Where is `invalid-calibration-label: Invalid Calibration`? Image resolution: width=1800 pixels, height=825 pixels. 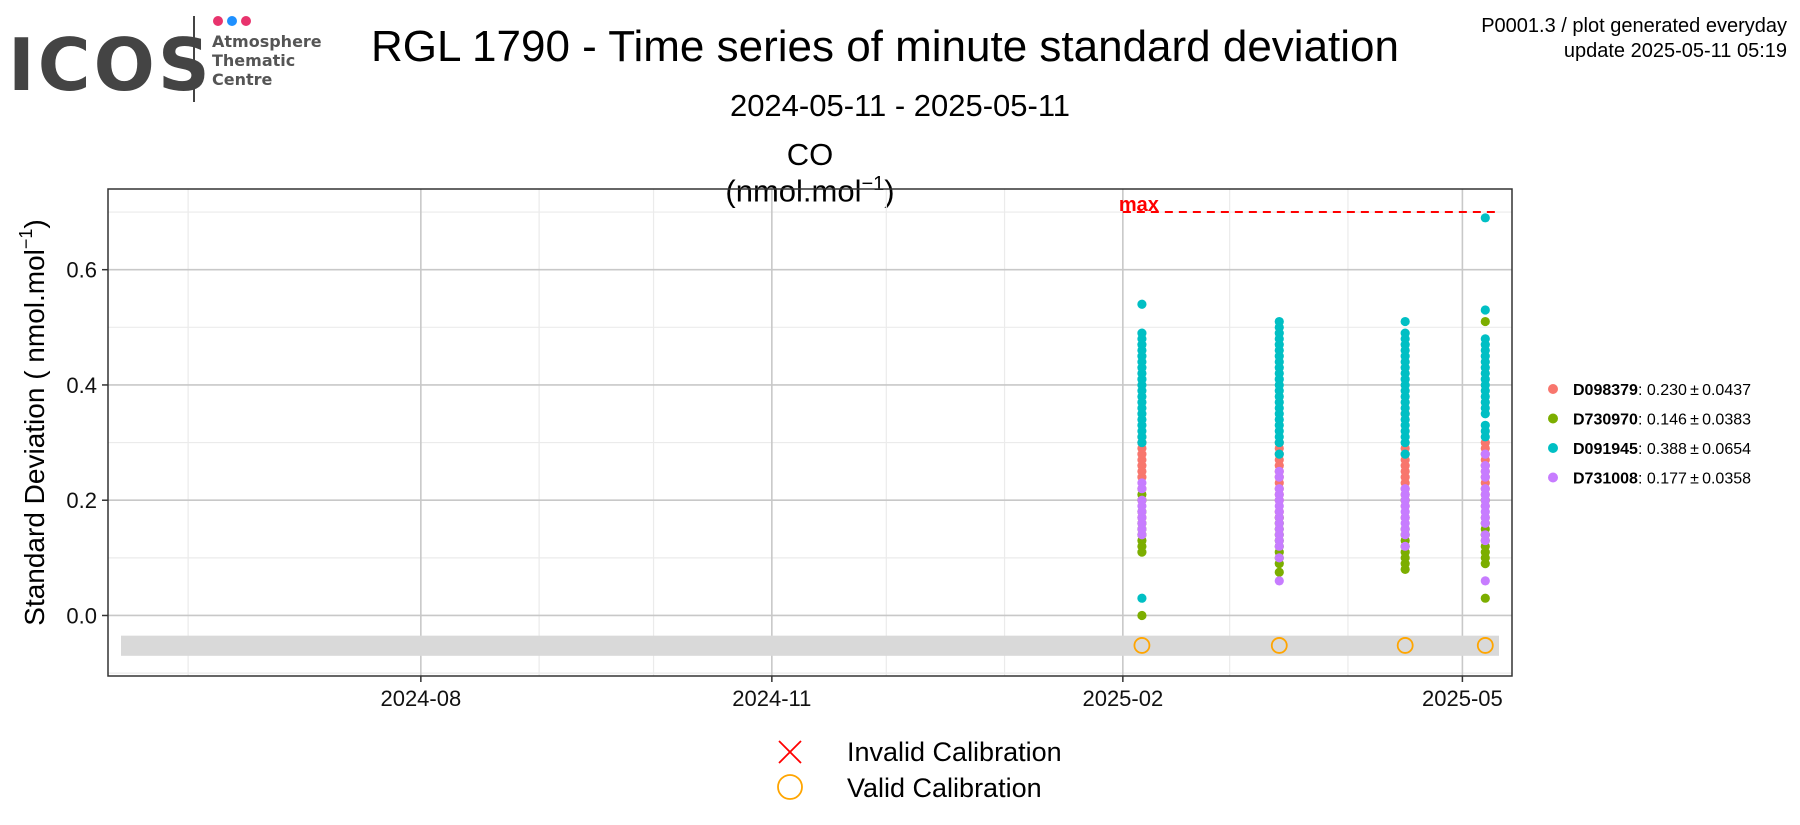
invalid-calibration-label: Invalid Calibration is located at coordinates (954, 752).